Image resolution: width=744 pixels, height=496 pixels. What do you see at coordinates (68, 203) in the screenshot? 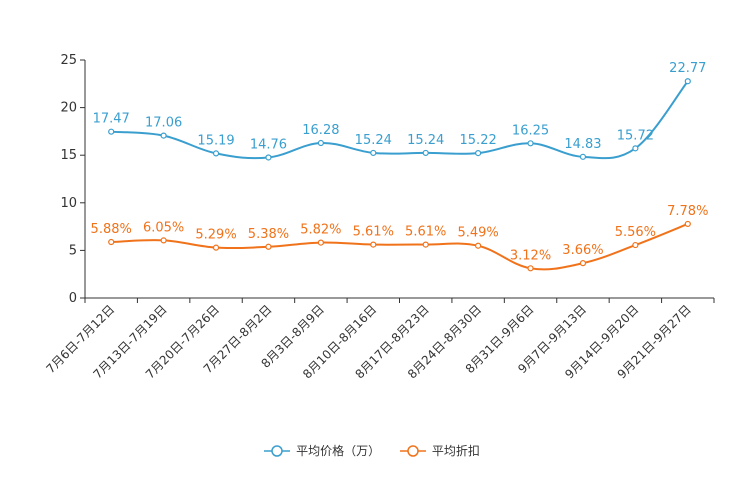
I see `y-tick-label: 10` at bounding box center [68, 203].